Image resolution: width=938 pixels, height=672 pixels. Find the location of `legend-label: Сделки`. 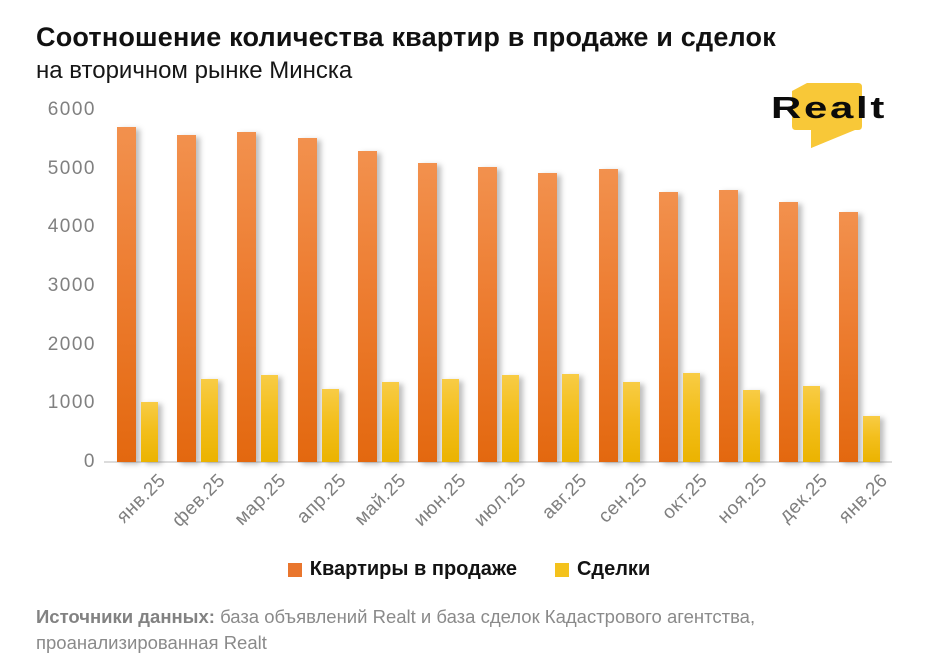

legend-label: Сделки is located at coordinates (613, 569).